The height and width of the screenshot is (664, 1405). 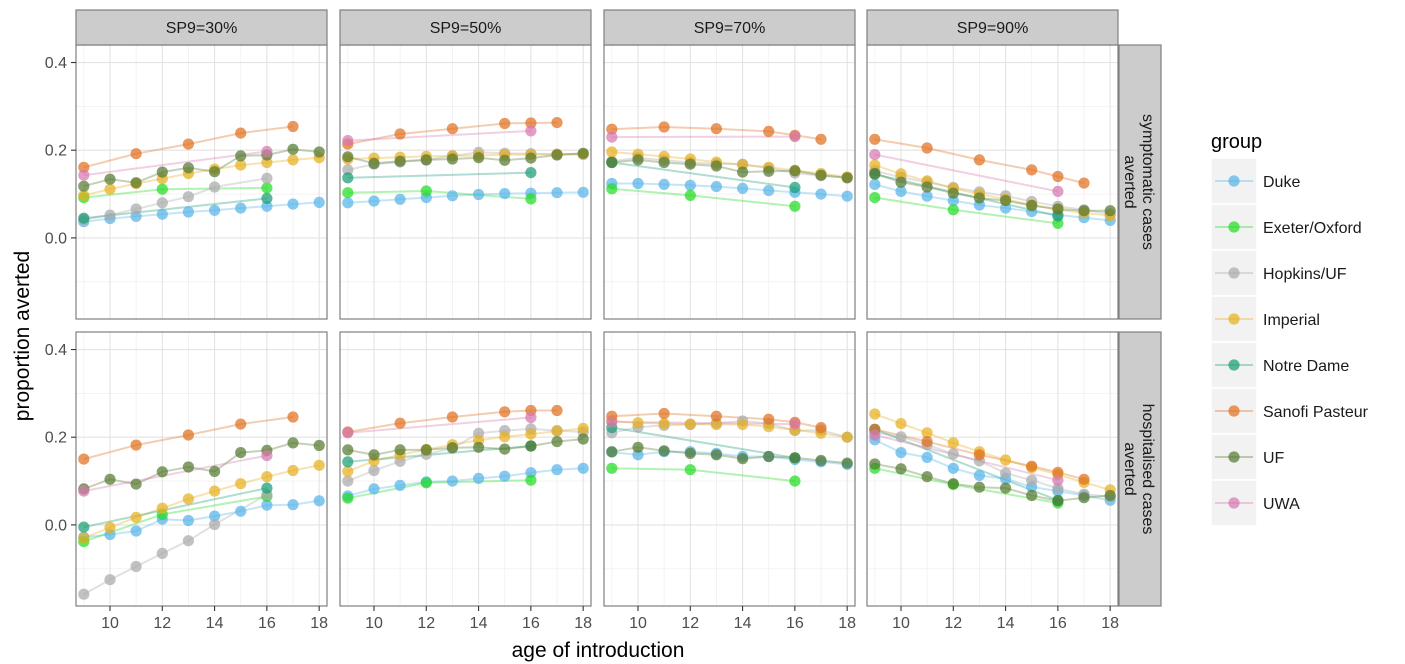 What do you see at coordinates (1265, 319) in the screenshot?
I see `legend-item-imperial: Imperial` at bounding box center [1265, 319].